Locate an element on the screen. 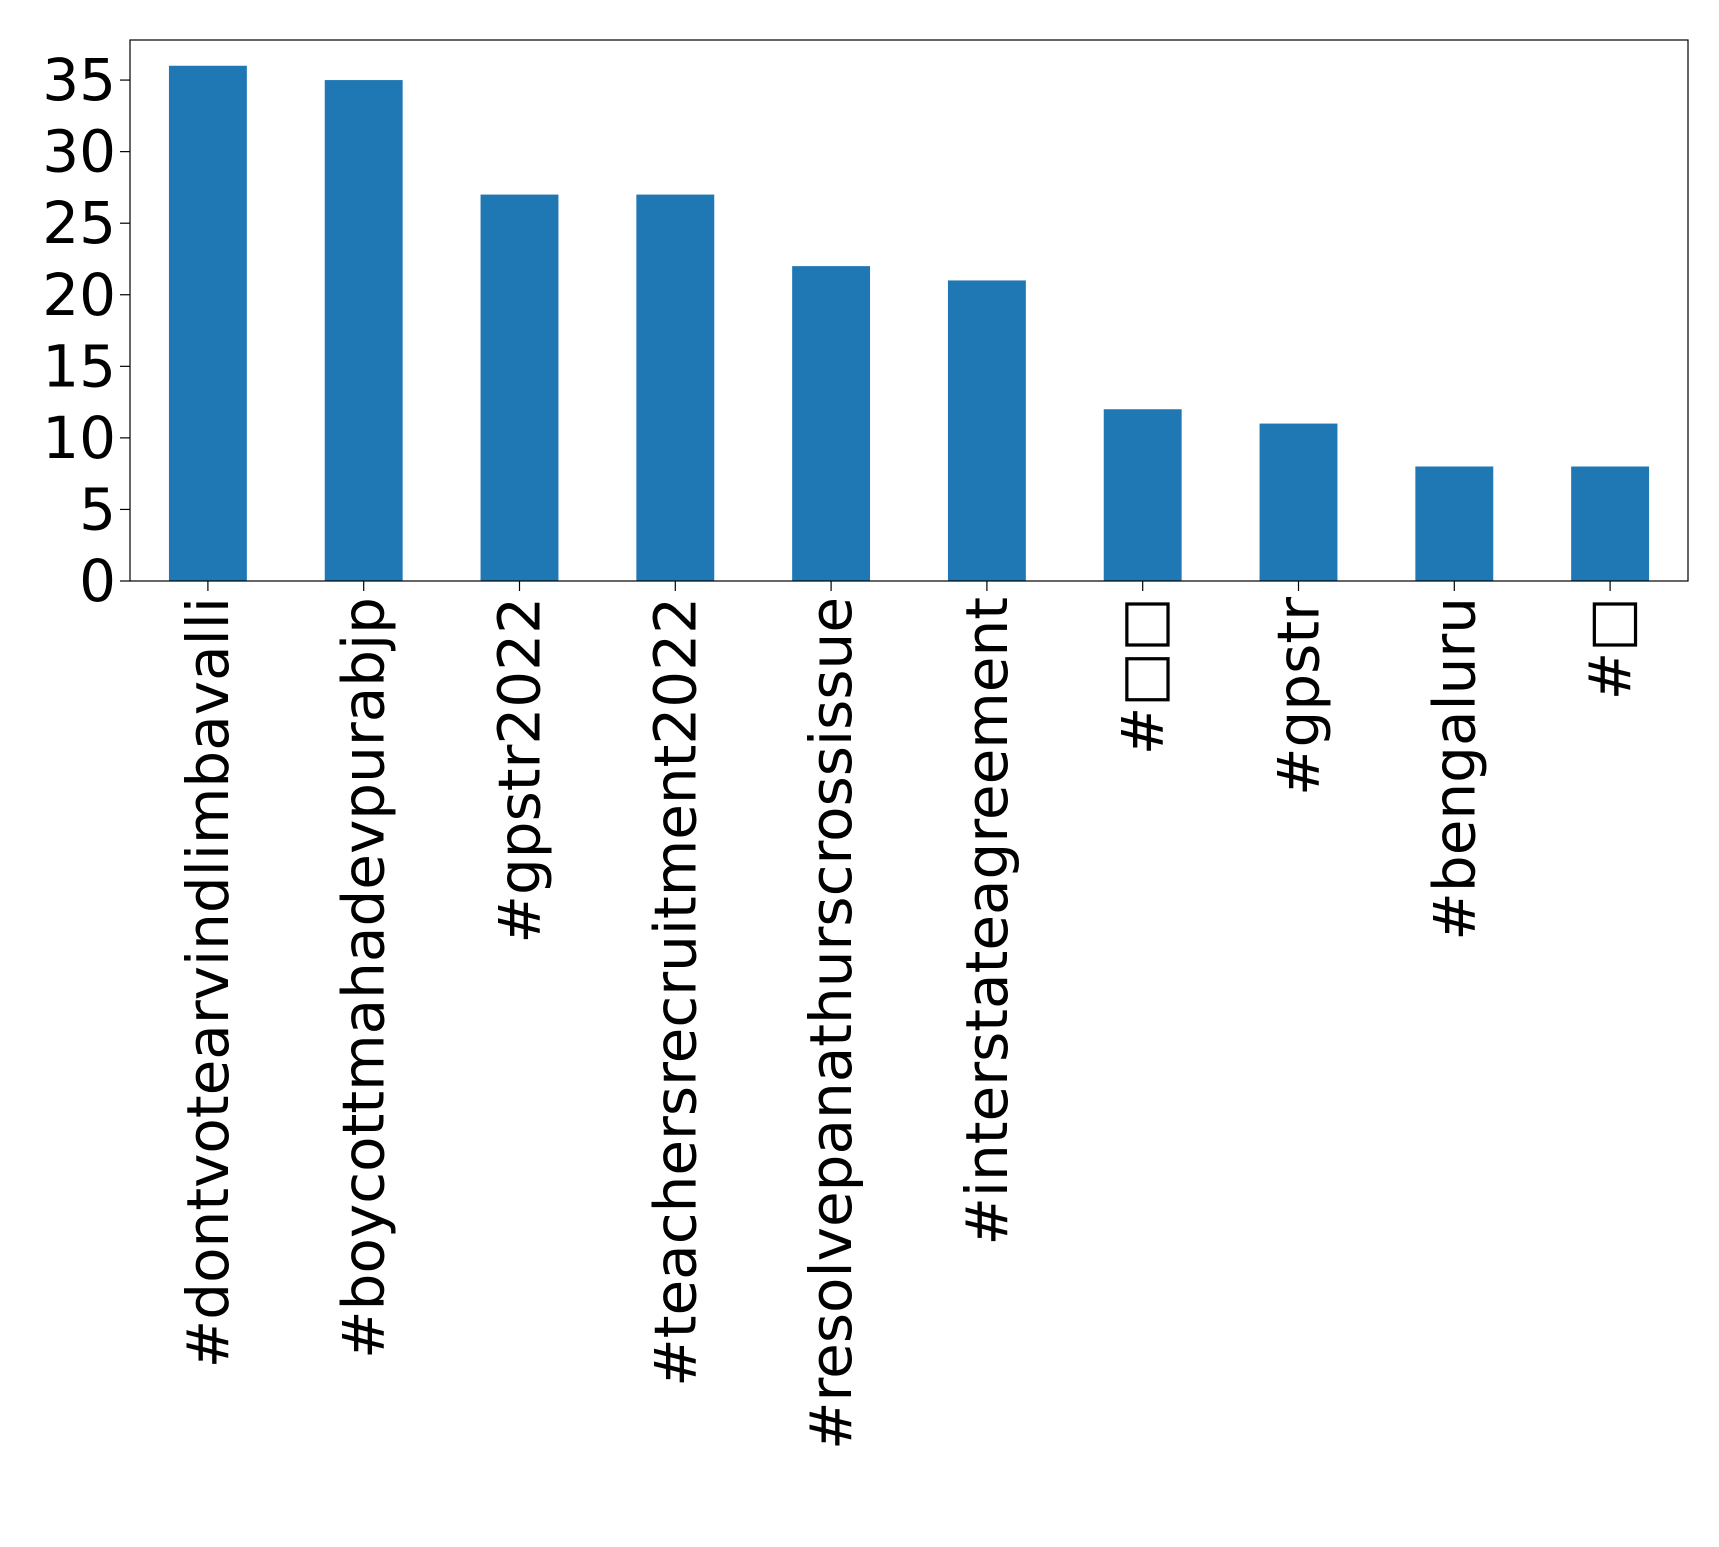 This screenshot has width=1719, height=1547. y-tick-label: 10 is located at coordinates (79, 438).